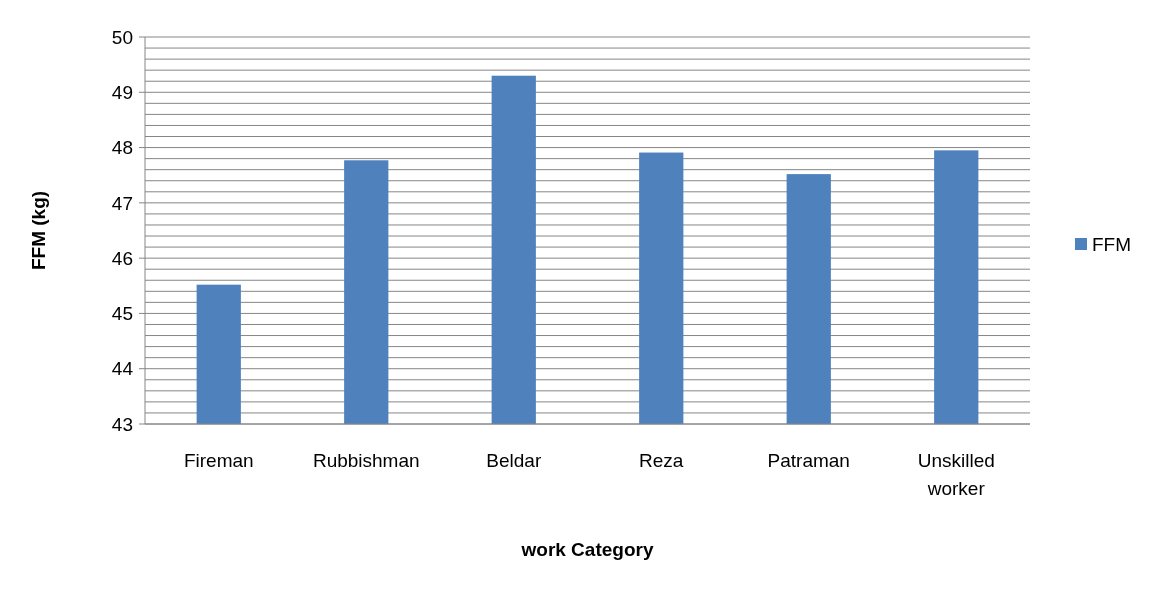 The width and height of the screenshot is (1160, 594). What do you see at coordinates (514, 460) in the screenshot?
I see `x-tick-label: Beldar` at bounding box center [514, 460].